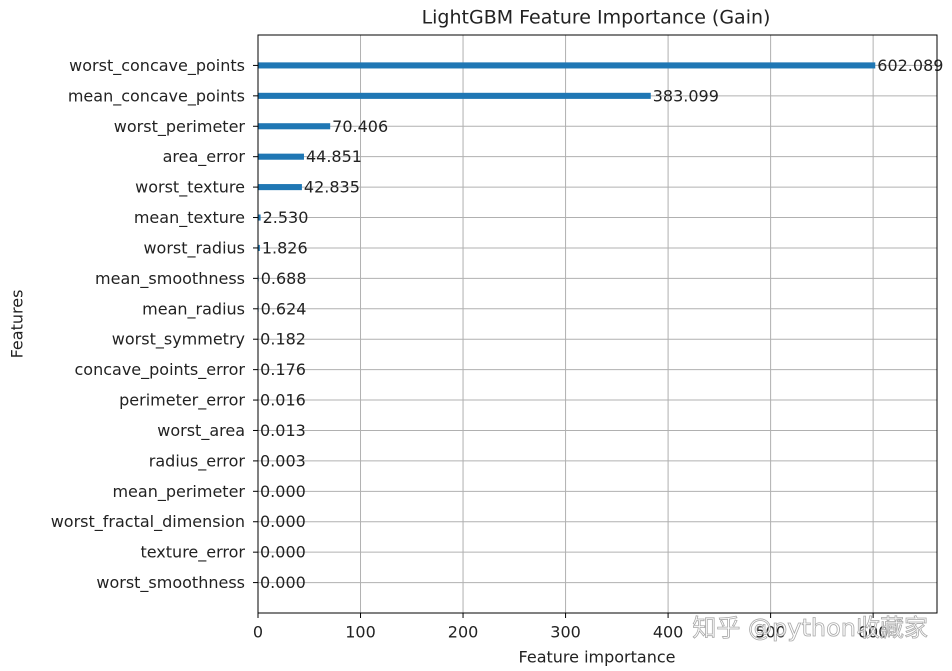  I want to click on value-label: 0.182, so click(283, 339).